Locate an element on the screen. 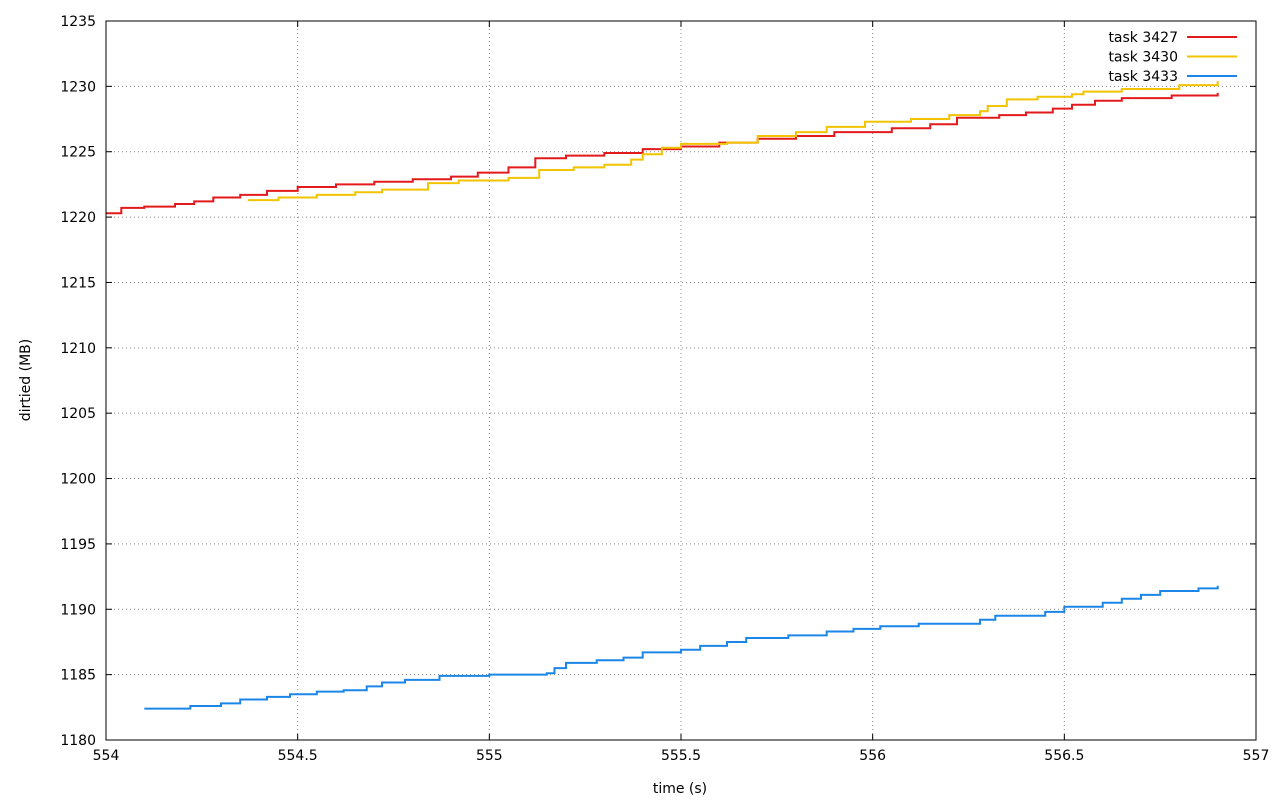  y-tick-label: 1225 is located at coordinates (78, 153).